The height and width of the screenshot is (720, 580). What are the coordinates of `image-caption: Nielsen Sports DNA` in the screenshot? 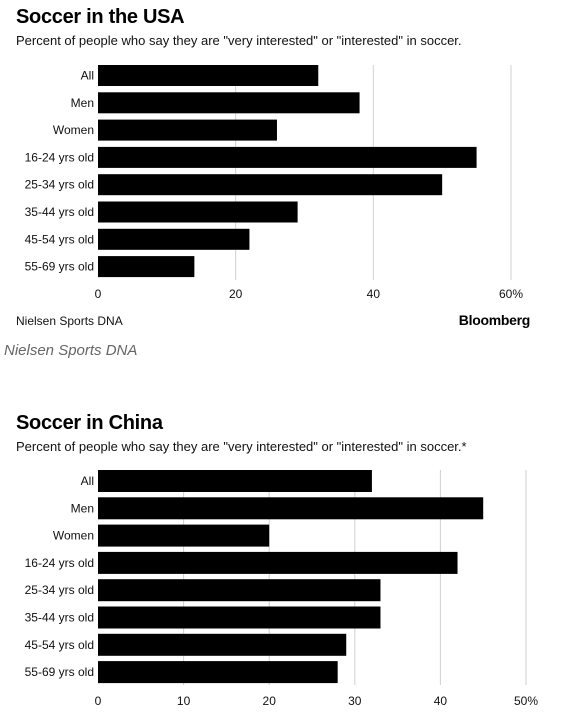 It's located at (71, 350).